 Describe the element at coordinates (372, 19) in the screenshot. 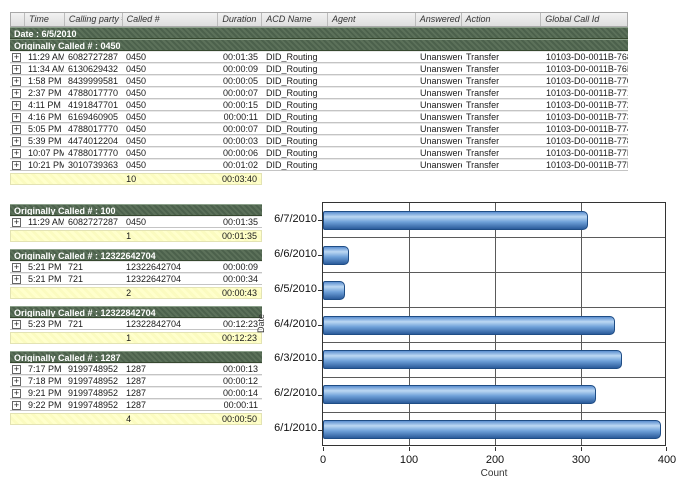

I see `column-header-agent: Agent` at that location.